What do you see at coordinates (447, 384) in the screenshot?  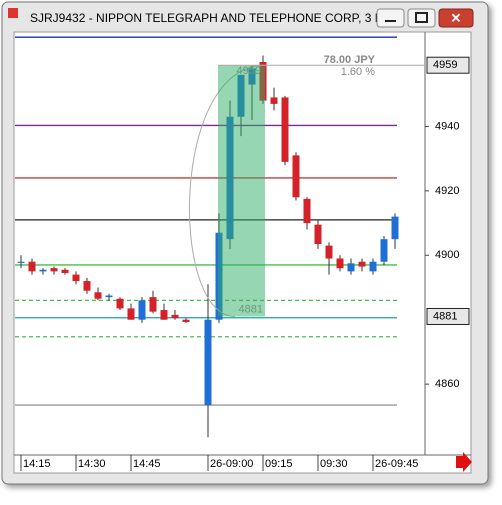 I see `y-tick-label: 4860` at bounding box center [447, 384].